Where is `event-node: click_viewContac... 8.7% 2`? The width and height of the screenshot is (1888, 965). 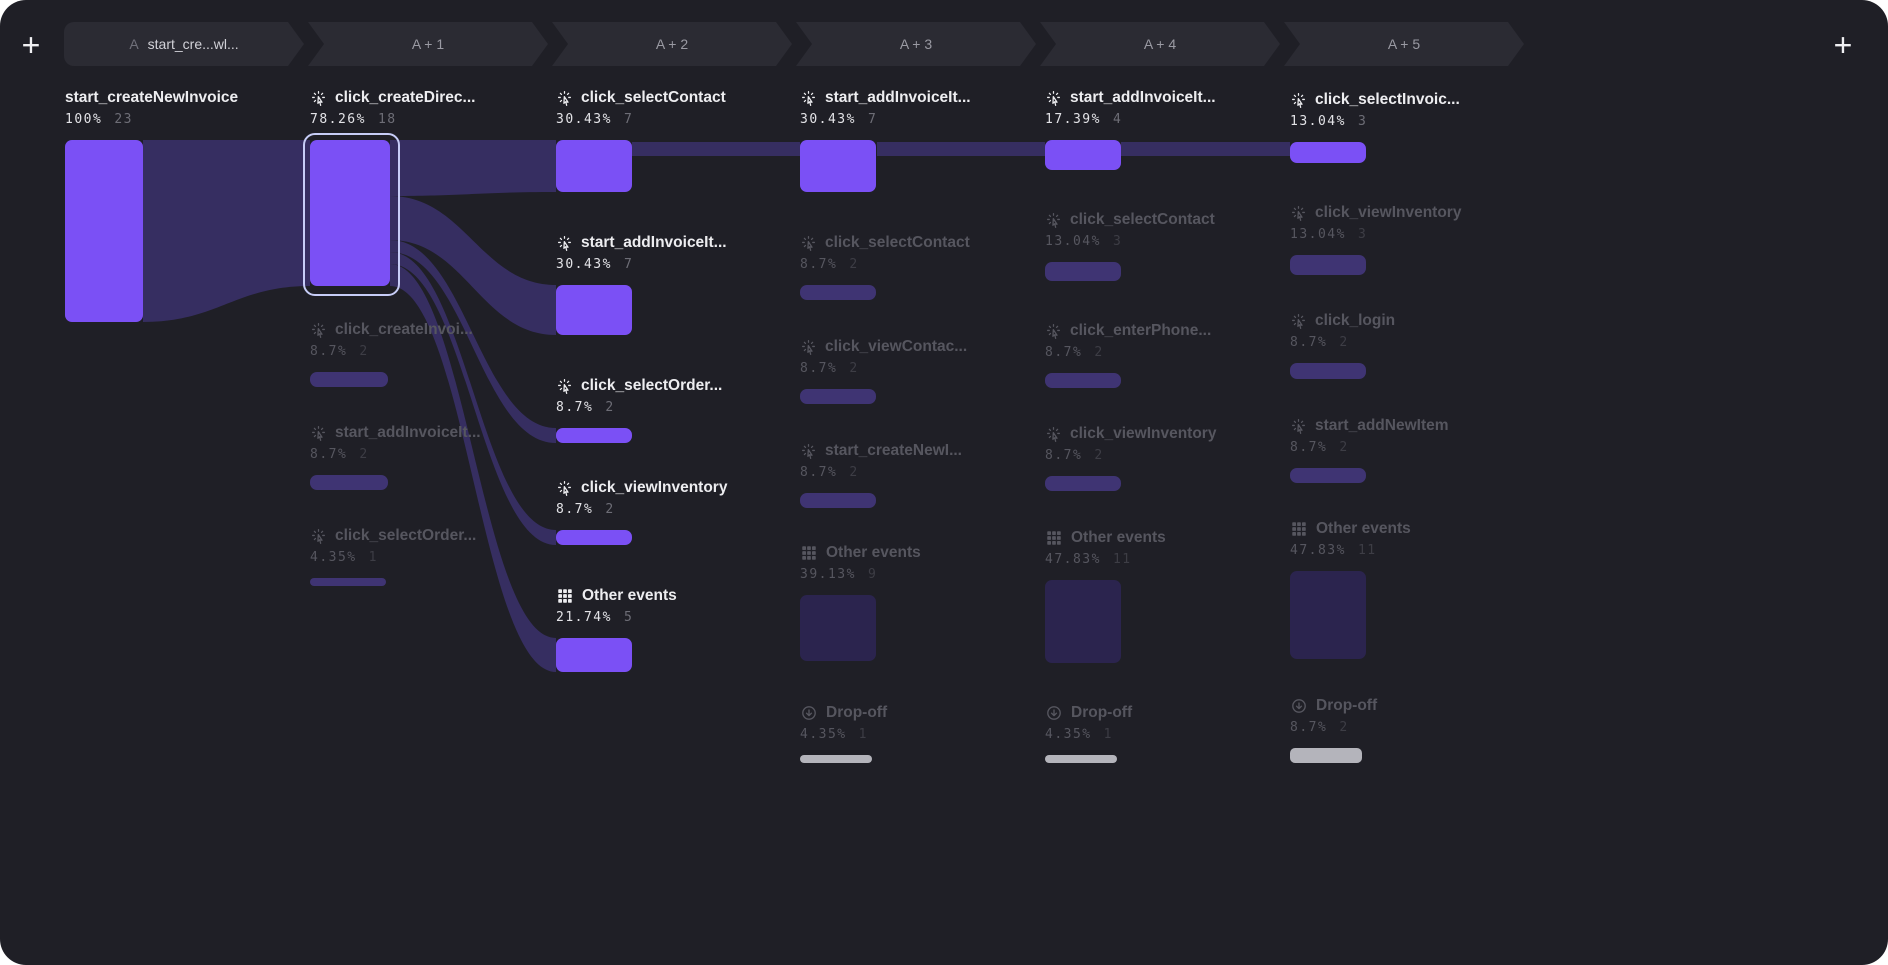
event-node: click_viewContac... 8.7% 2 is located at coordinates (918, 369).